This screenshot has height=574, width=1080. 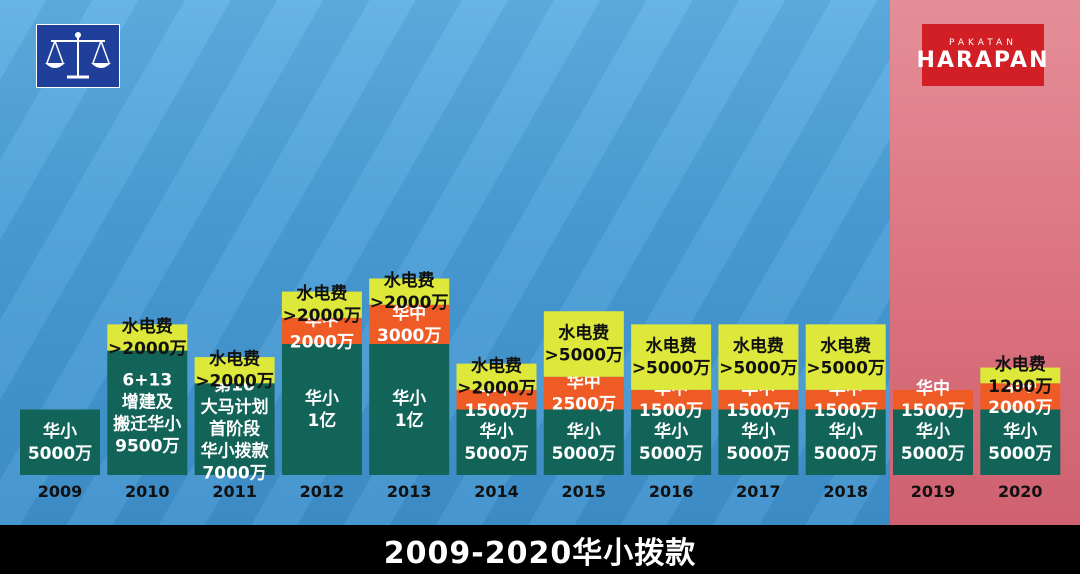 What do you see at coordinates (671, 411) in the screenshot?
I see `bar-label-secondary-2016: 1500万` at bounding box center [671, 411].